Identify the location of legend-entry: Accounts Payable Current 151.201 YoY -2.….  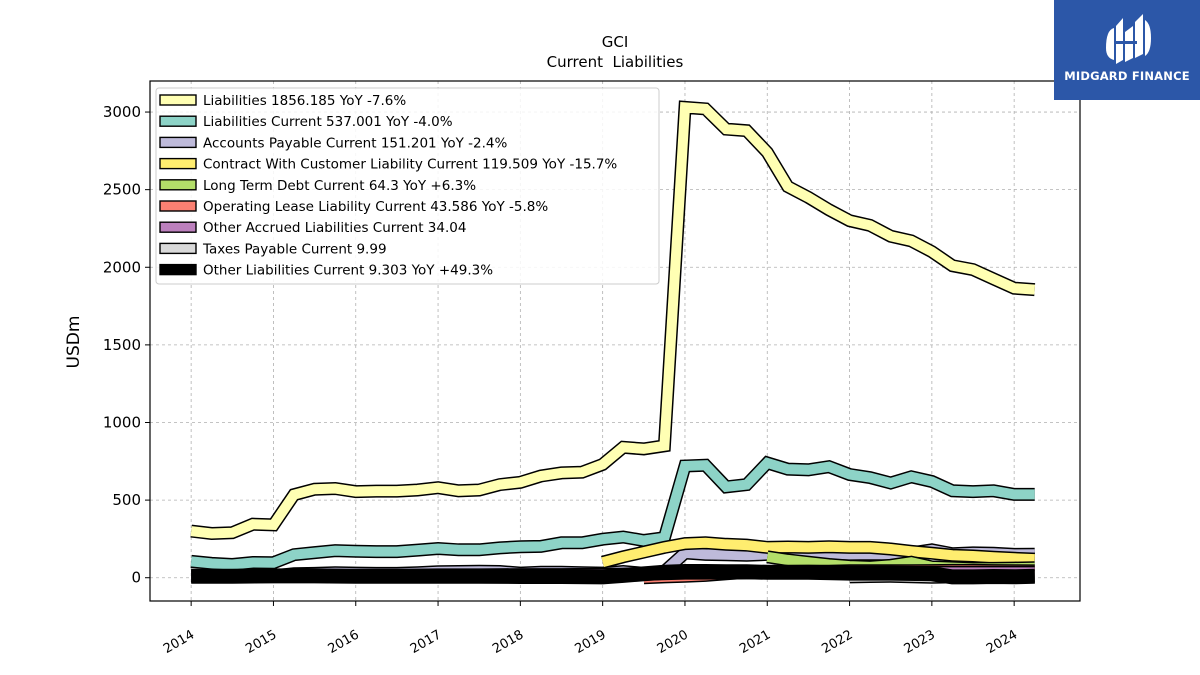
(355, 143).